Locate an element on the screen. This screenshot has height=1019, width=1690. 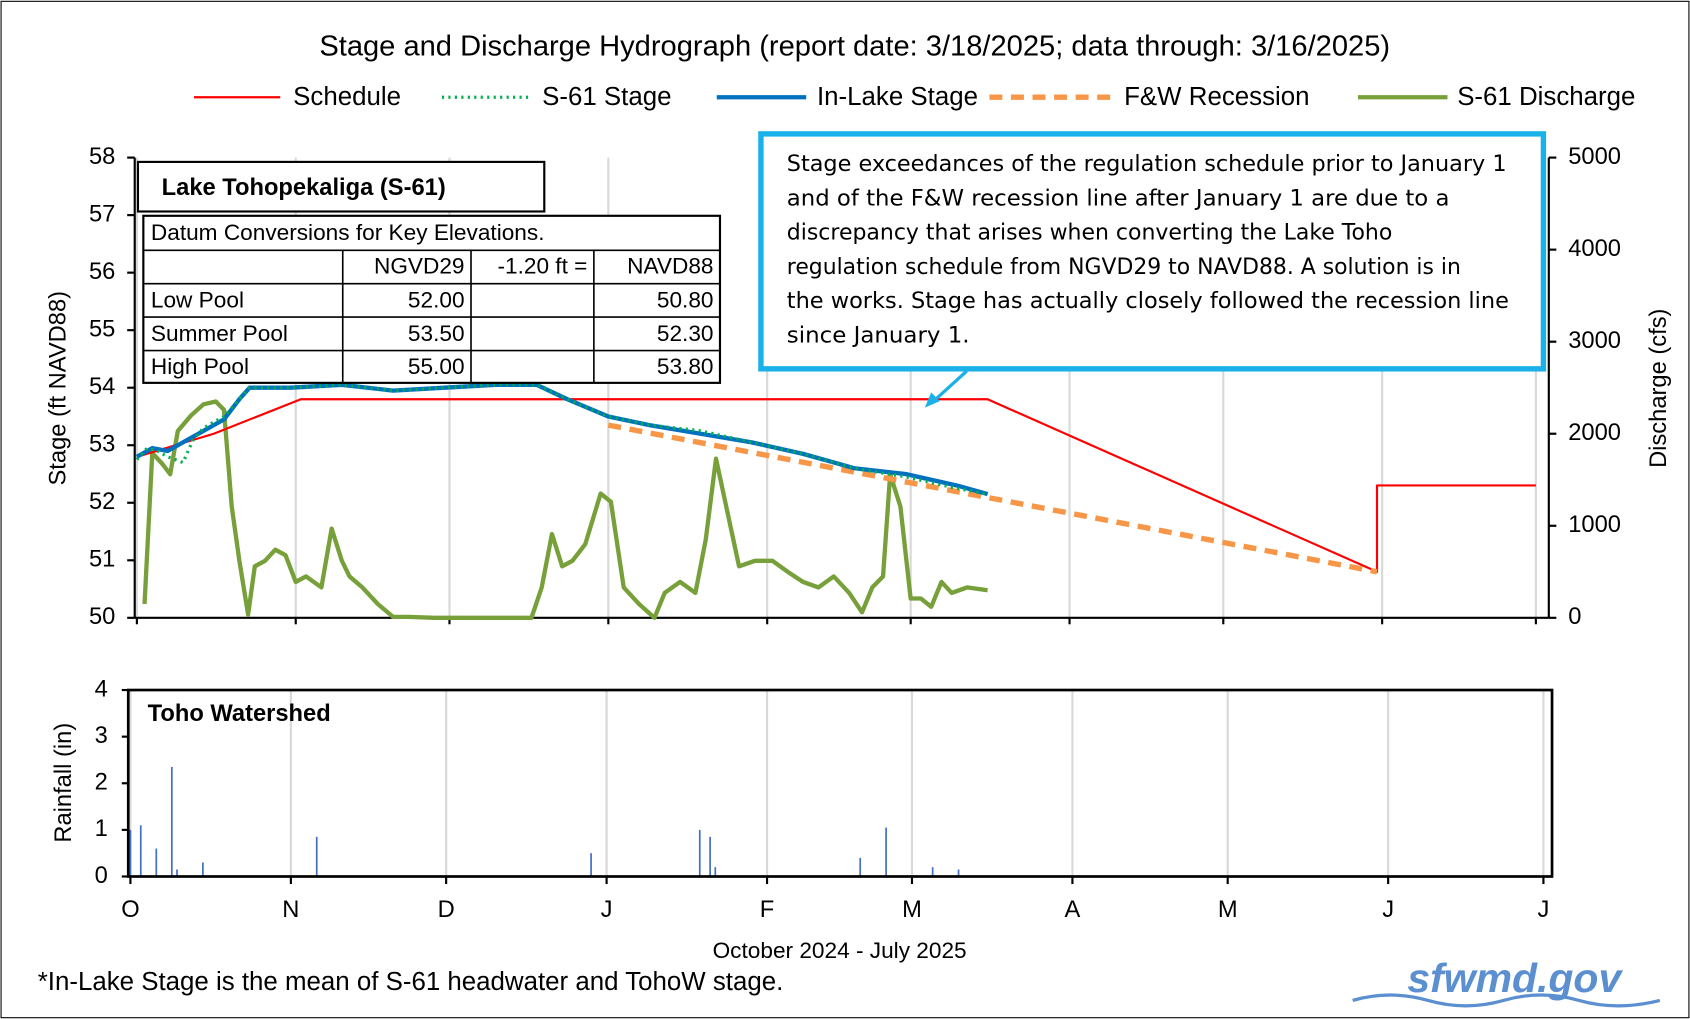
y-tick-label: 58 is located at coordinates (102, 157).